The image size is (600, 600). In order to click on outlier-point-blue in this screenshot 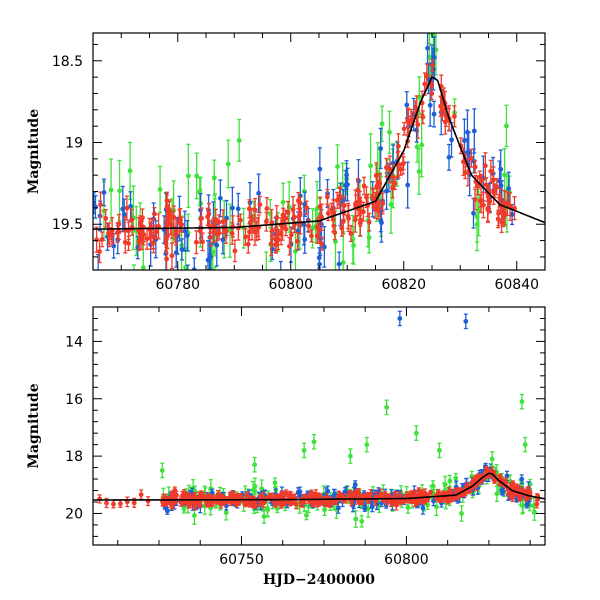, I will do `click(466, 321)`.